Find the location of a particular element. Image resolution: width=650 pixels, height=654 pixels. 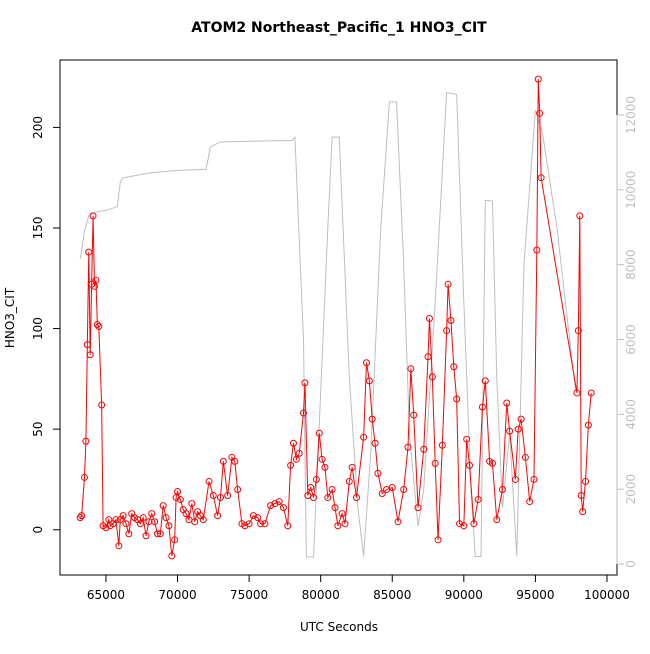

x-tick-label: 85000 is located at coordinates (392, 595).